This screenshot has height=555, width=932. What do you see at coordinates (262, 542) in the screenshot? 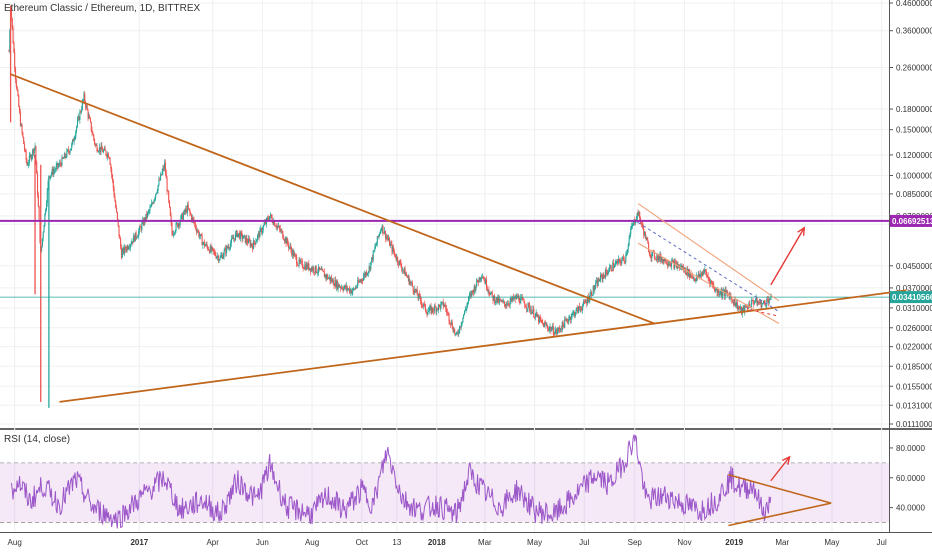
I see `time-tick-label: Jun` at bounding box center [262, 542].